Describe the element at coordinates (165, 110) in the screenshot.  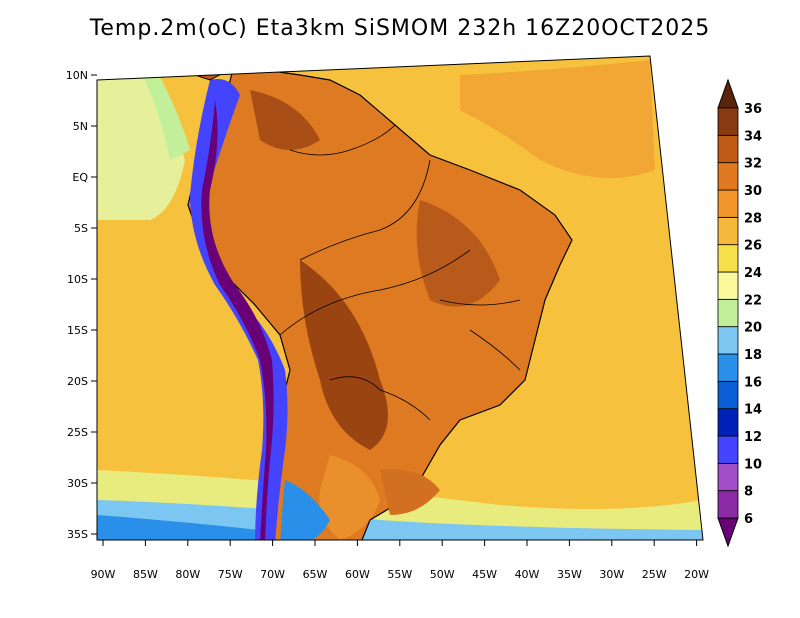
I see `pacific-coastal-band` at that location.